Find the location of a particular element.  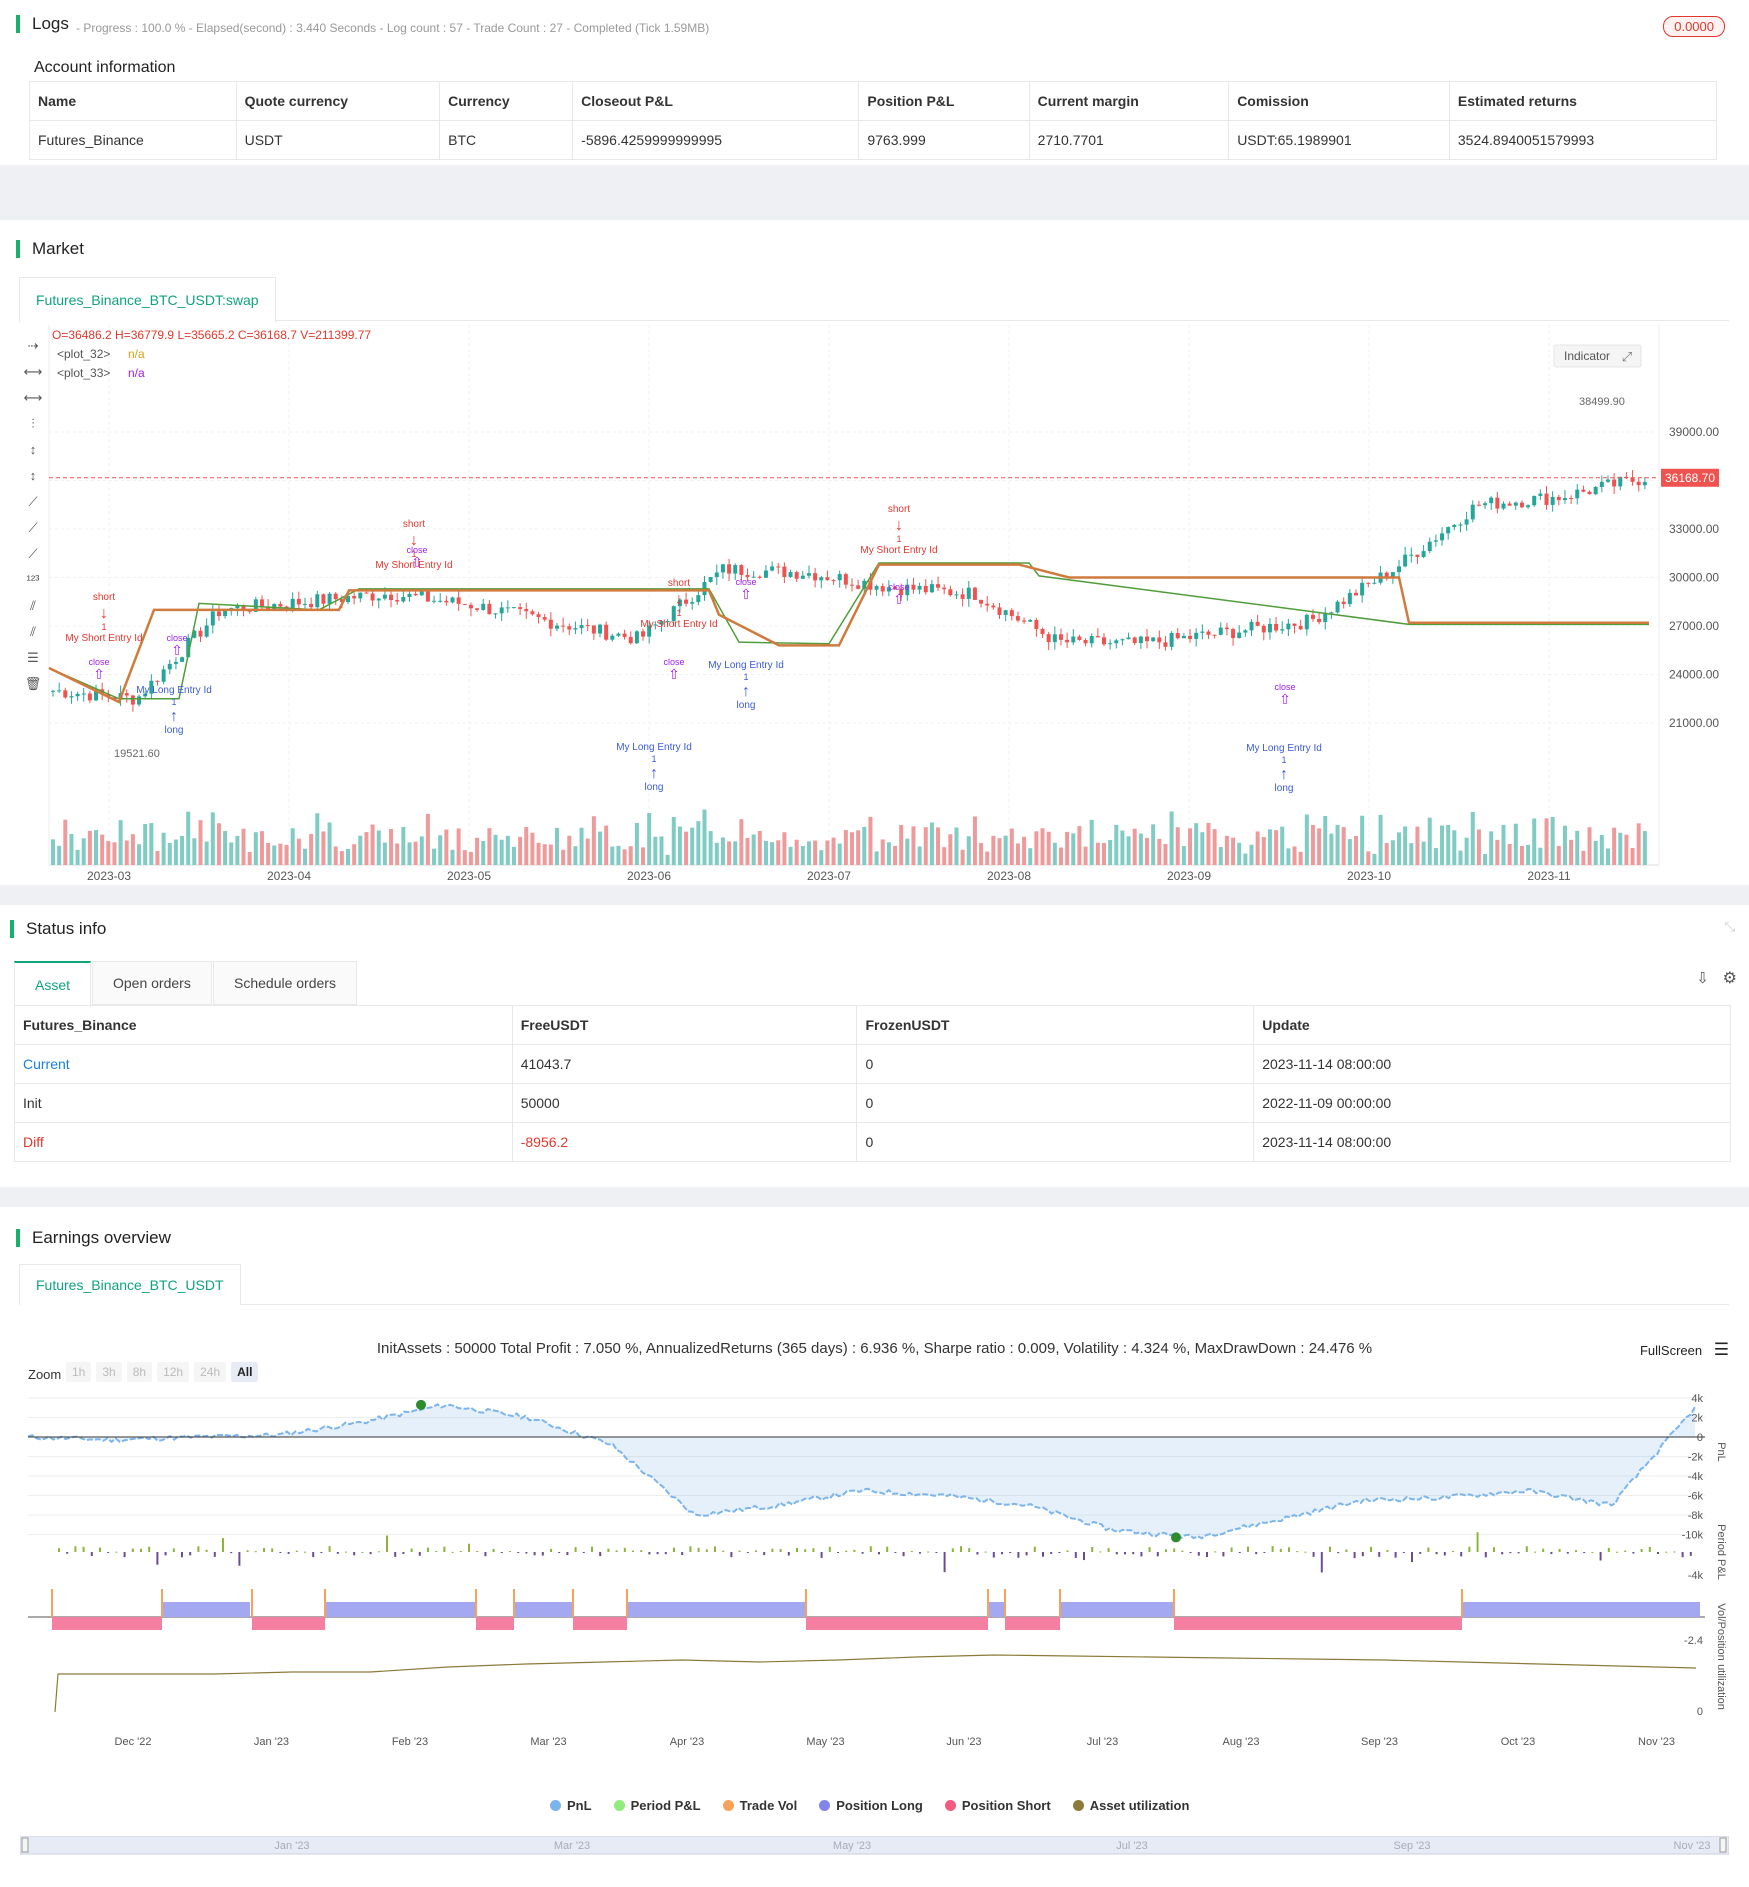

tab-earnings-symbol: Futures_Binance_BTC_USDT is located at coordinates (130, 1284).